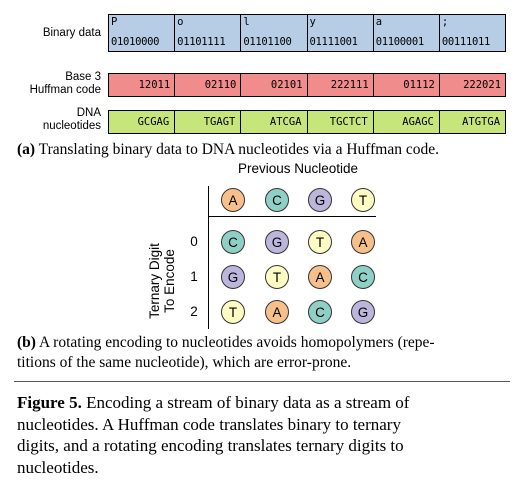 Image resolution: width=526 pixels, height=498 pixels. What do you see at coordinates (267, 42) in the screenshot?
I see `binary-cell-bits: 01101100` at bounding box center [267, 42].